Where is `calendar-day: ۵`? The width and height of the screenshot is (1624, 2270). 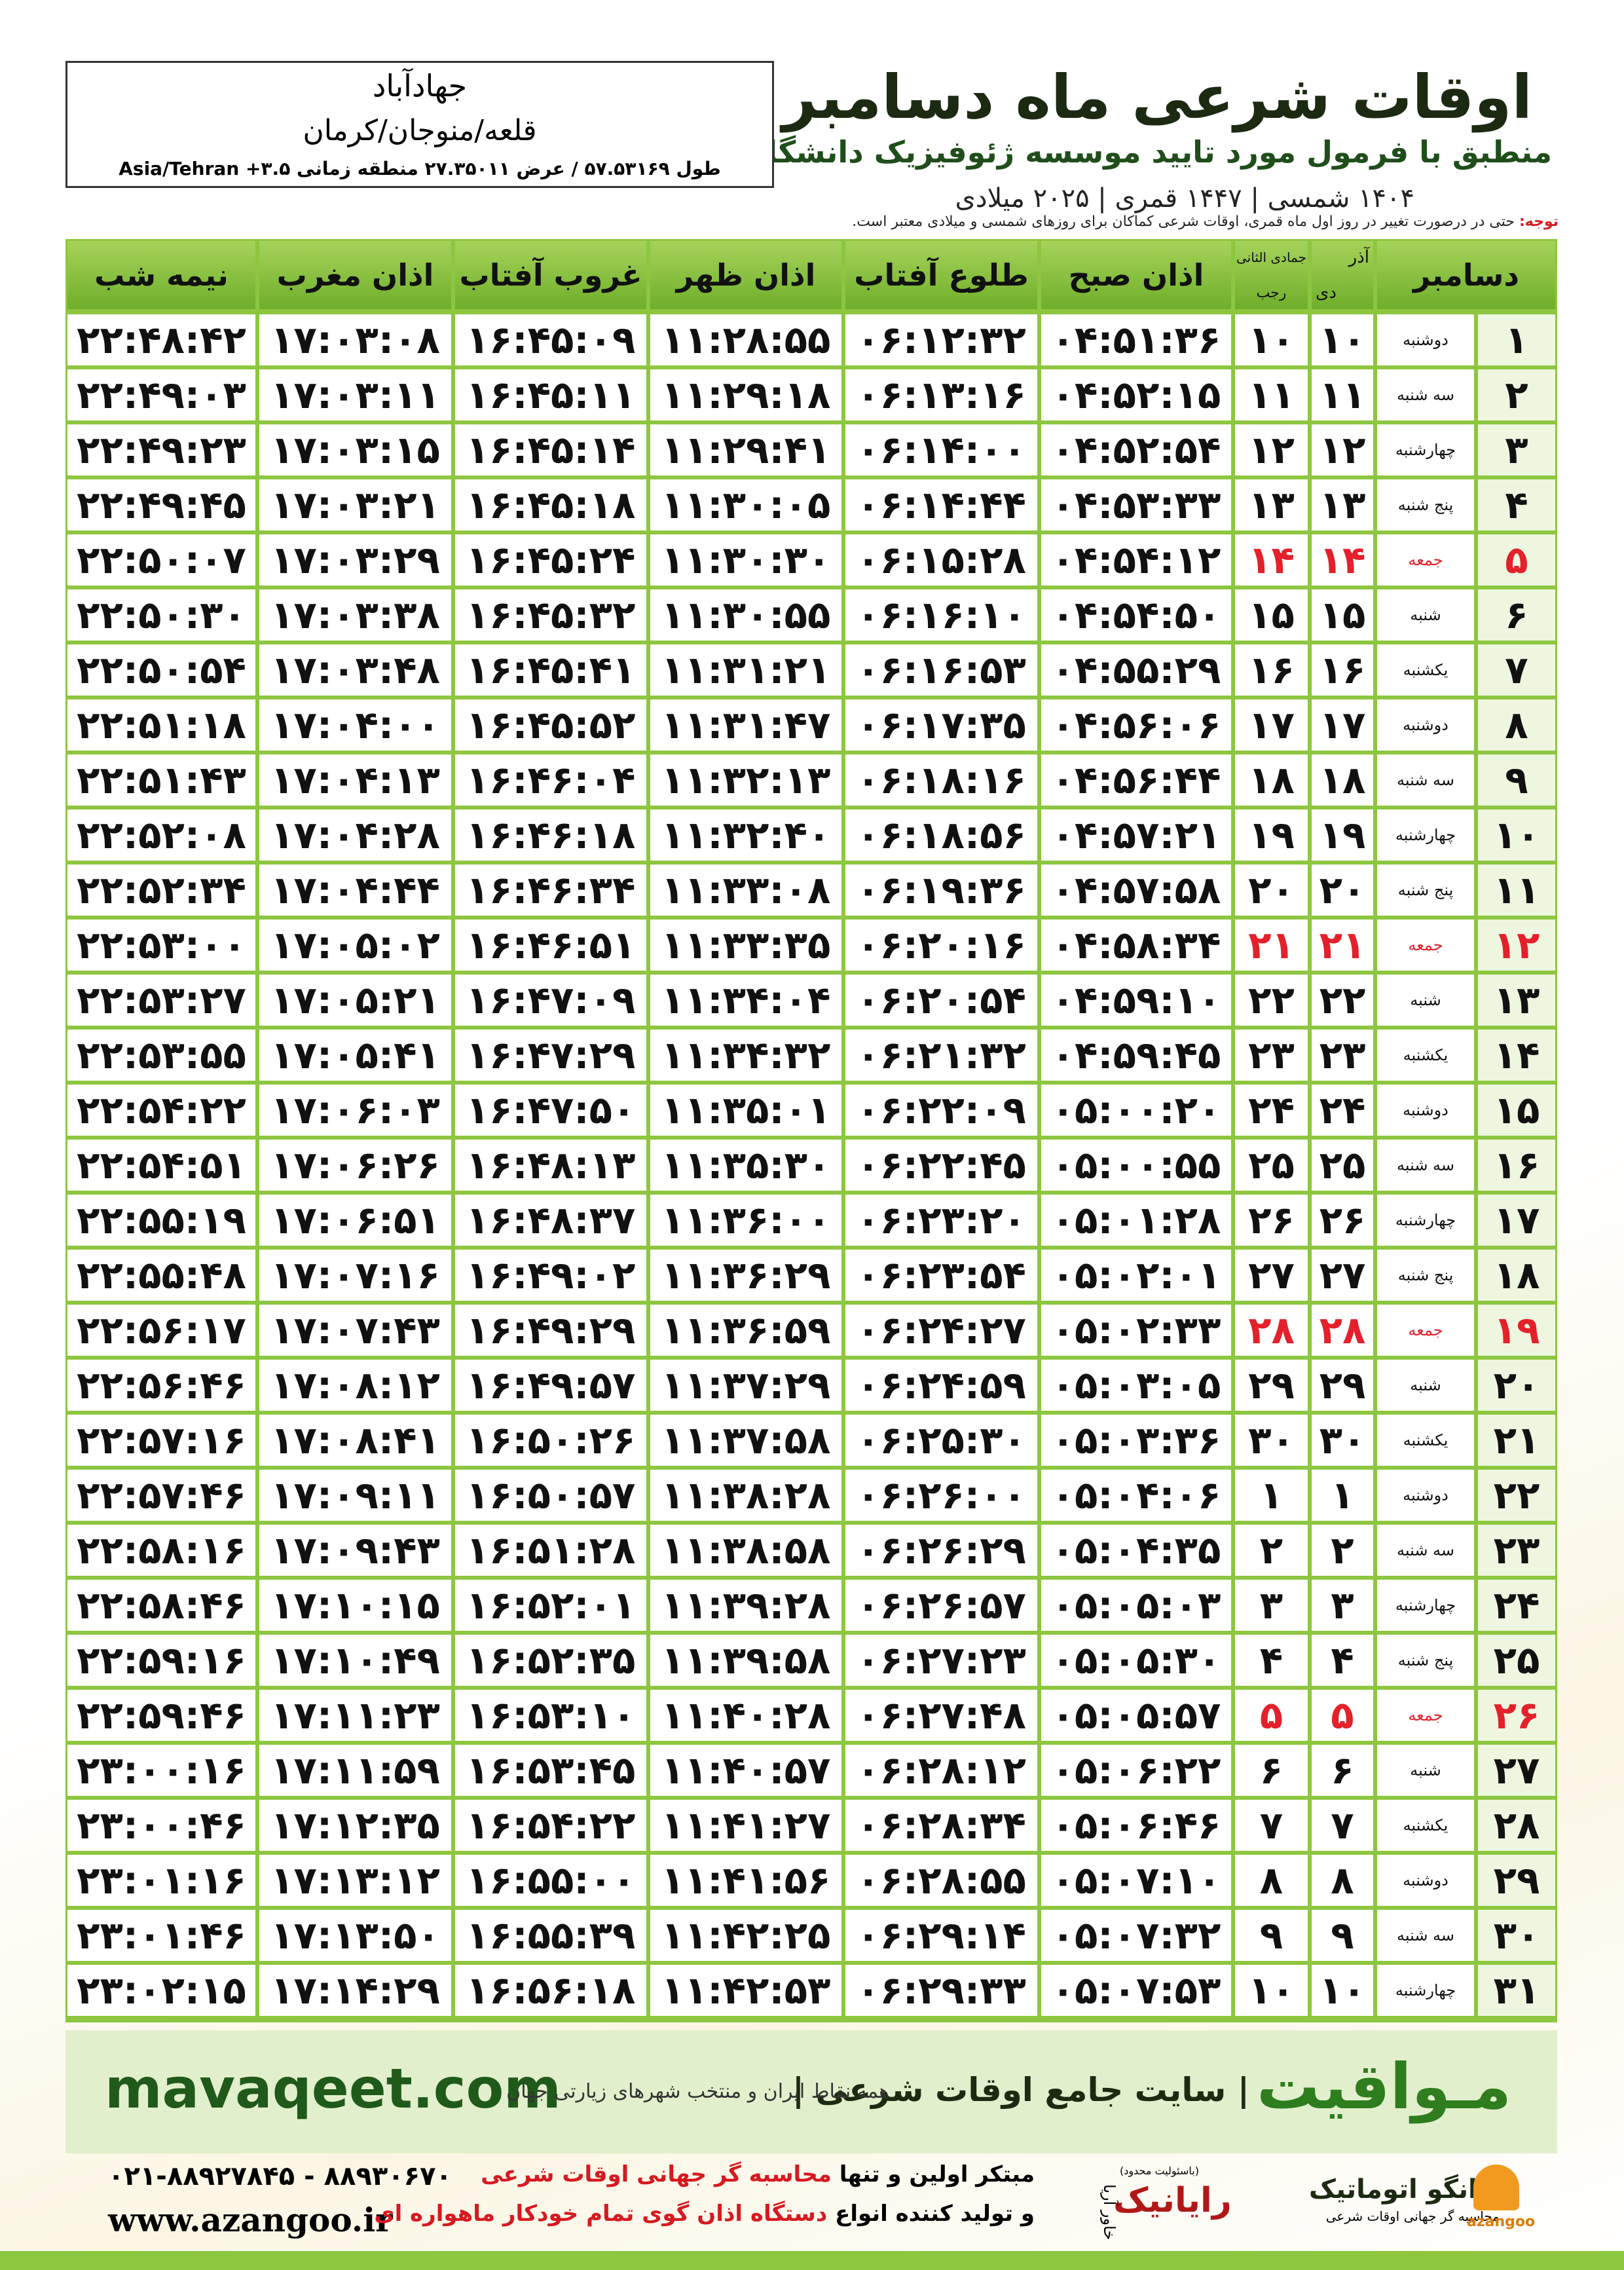
calendar-day: ۵ is located at coordinates (1271, 1715).